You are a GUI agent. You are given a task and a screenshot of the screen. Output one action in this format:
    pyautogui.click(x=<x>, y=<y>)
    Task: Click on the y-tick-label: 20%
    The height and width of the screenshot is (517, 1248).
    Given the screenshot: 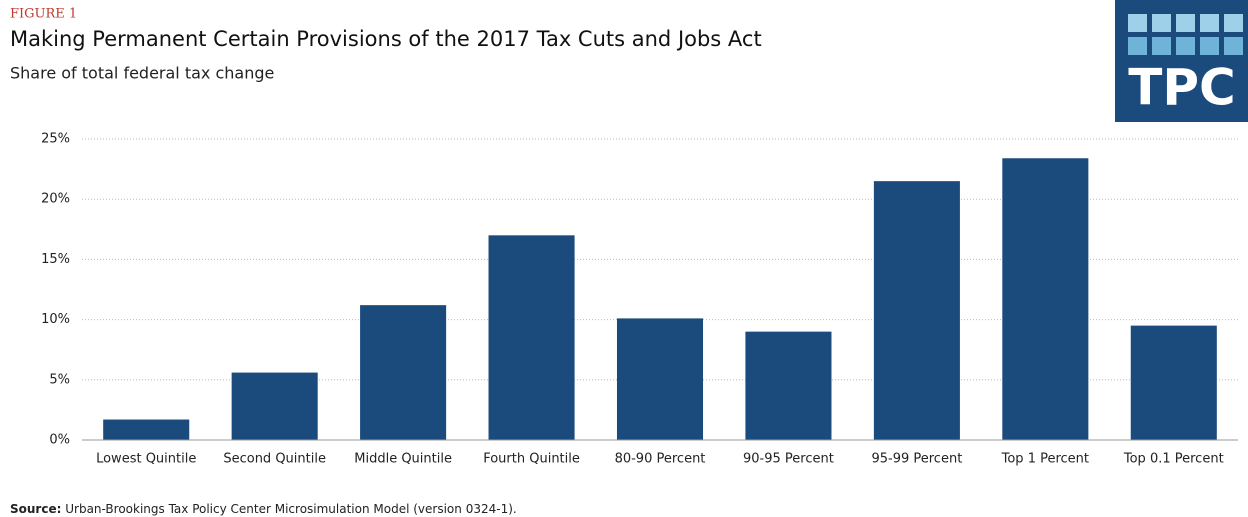 What is the action you would take?
    pyautogui.click(x=55, y=199)
    